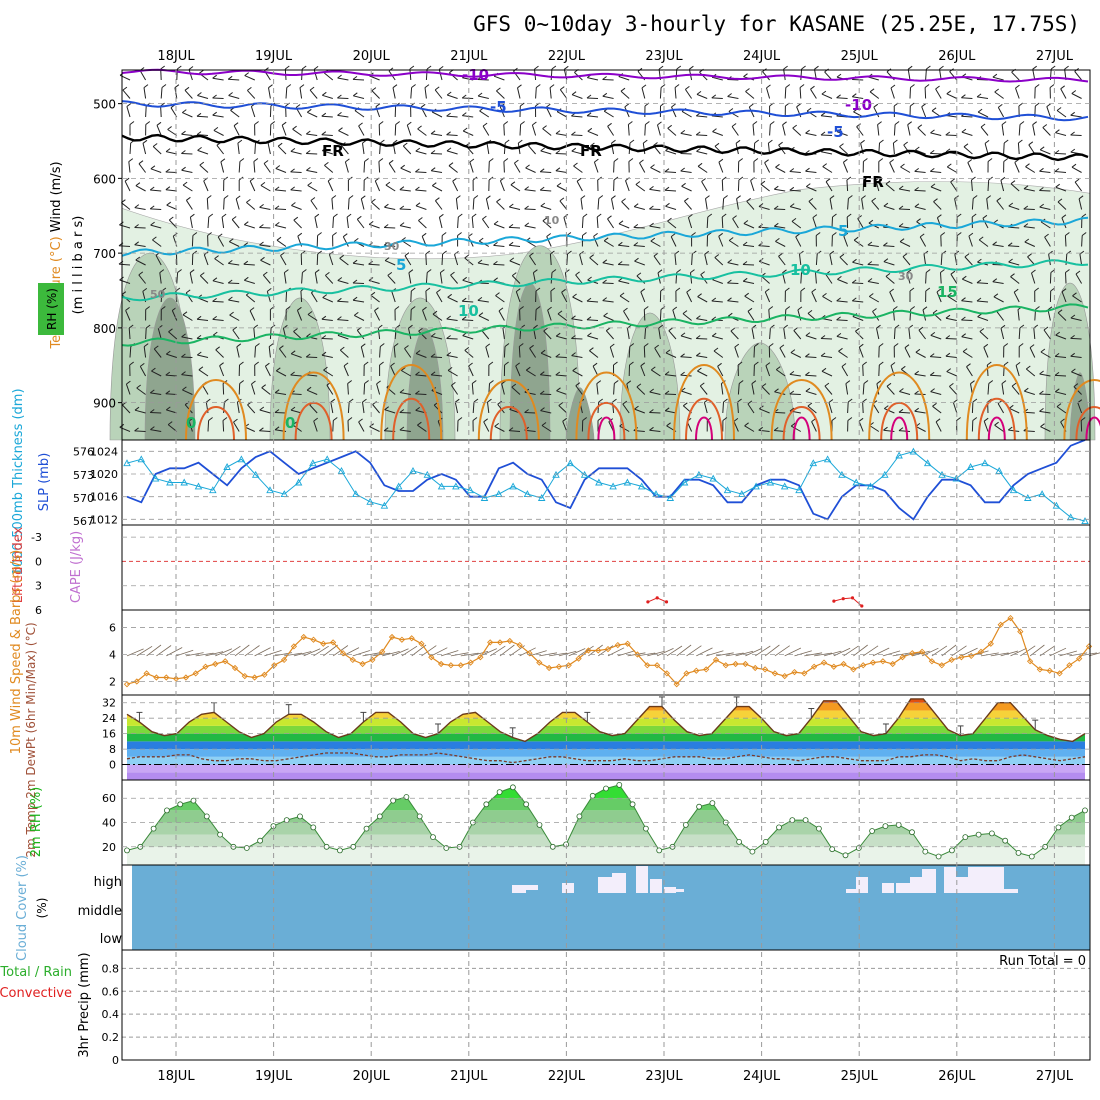 This screenshot has height=1100, width=1100. I want to click on panel-frame-precip, so click(606, 1005).